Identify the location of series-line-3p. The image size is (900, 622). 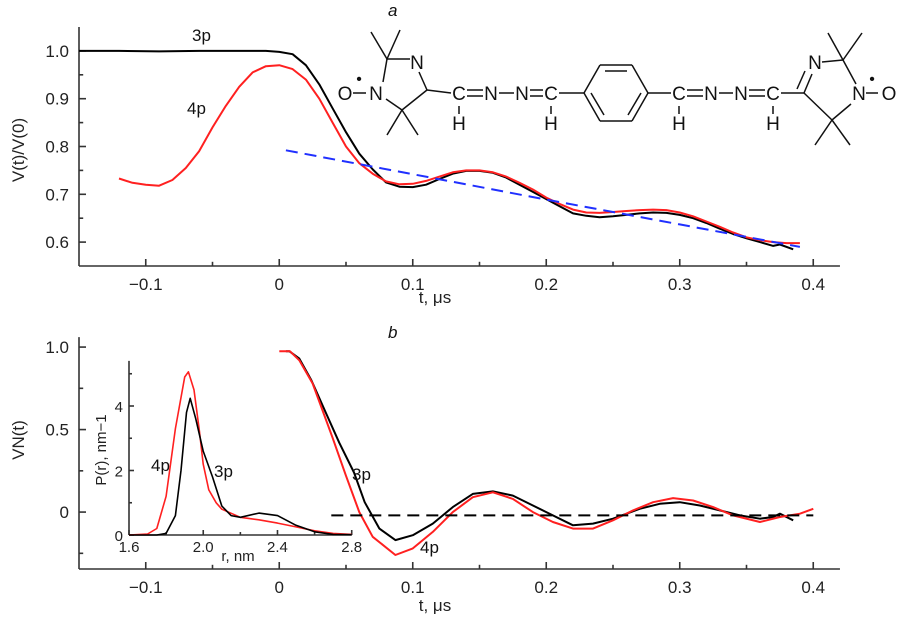
(240, 466).